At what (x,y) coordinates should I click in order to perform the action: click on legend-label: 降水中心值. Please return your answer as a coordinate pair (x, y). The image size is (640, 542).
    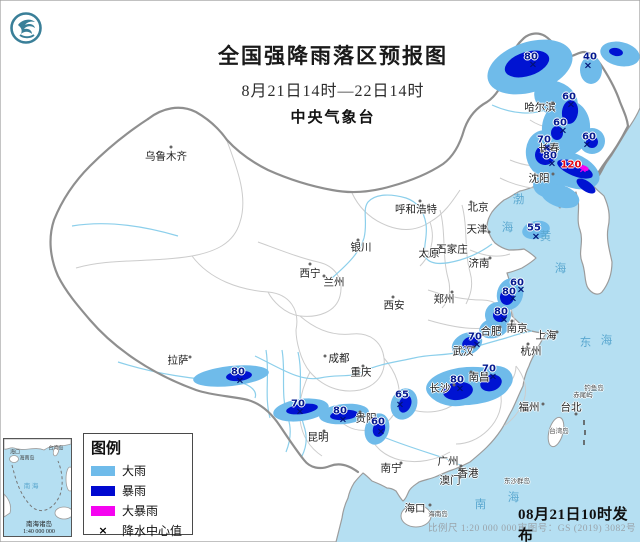
    Looking at the image, I should click on (152, 531).